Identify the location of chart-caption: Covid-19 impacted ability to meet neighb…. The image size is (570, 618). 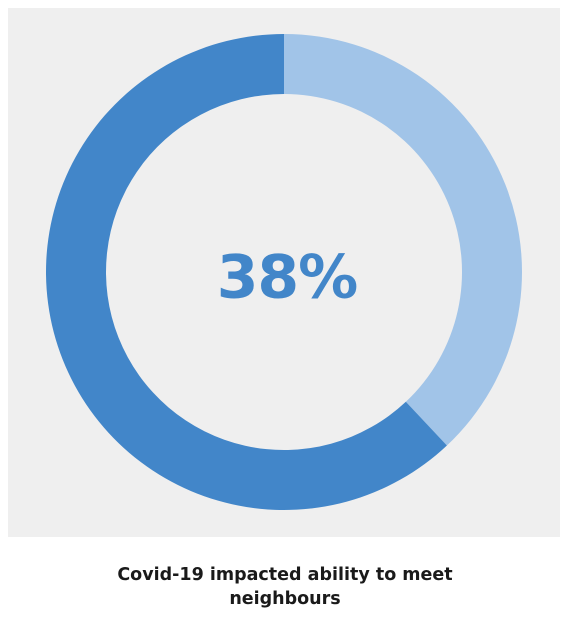
(285, 587).